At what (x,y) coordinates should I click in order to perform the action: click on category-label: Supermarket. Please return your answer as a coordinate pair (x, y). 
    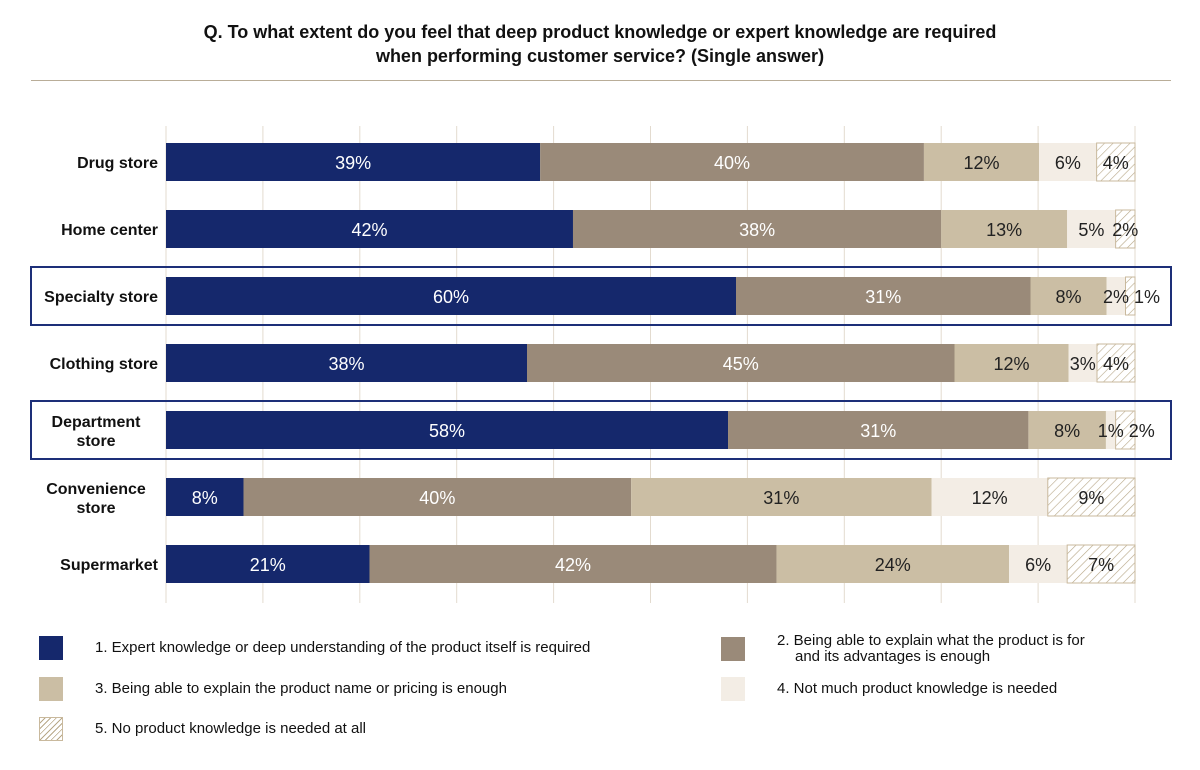
    Looking at the image, I should click on (109, 565).